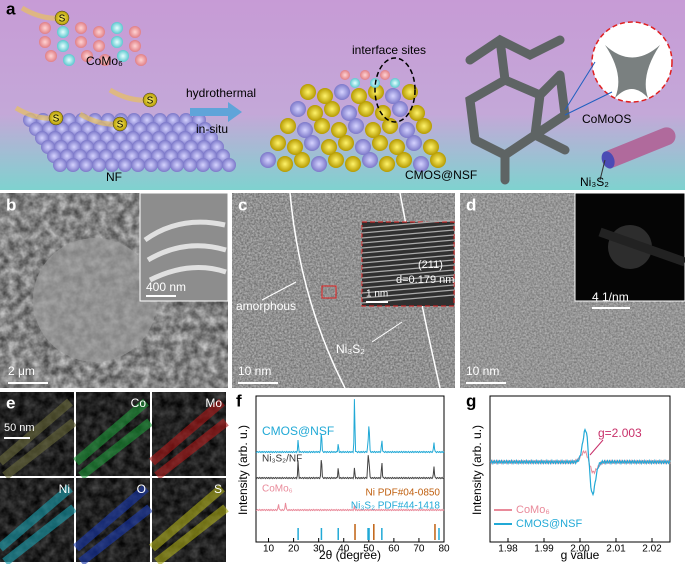 The height and width of the screenshot is (564, 685). What do you see at coordinates (641, 247) in the screenshot?
I see `beam-stop` at bounding box center [641, 247].